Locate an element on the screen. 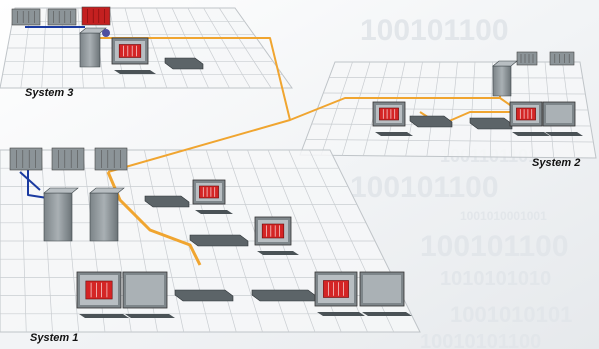  system-label: System 1 is located at coordinates (54, 338).